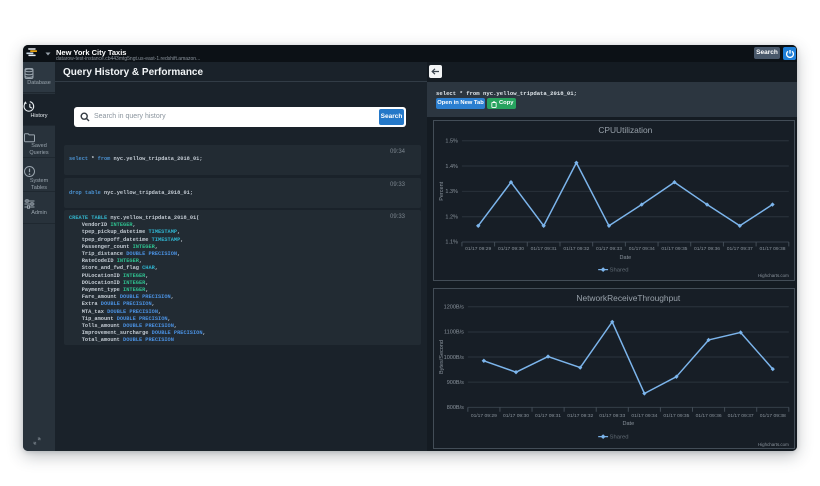 The height and width of the screenshot is (486, 820). I want to click on svg-text: 1.4%, so click(451, 167).